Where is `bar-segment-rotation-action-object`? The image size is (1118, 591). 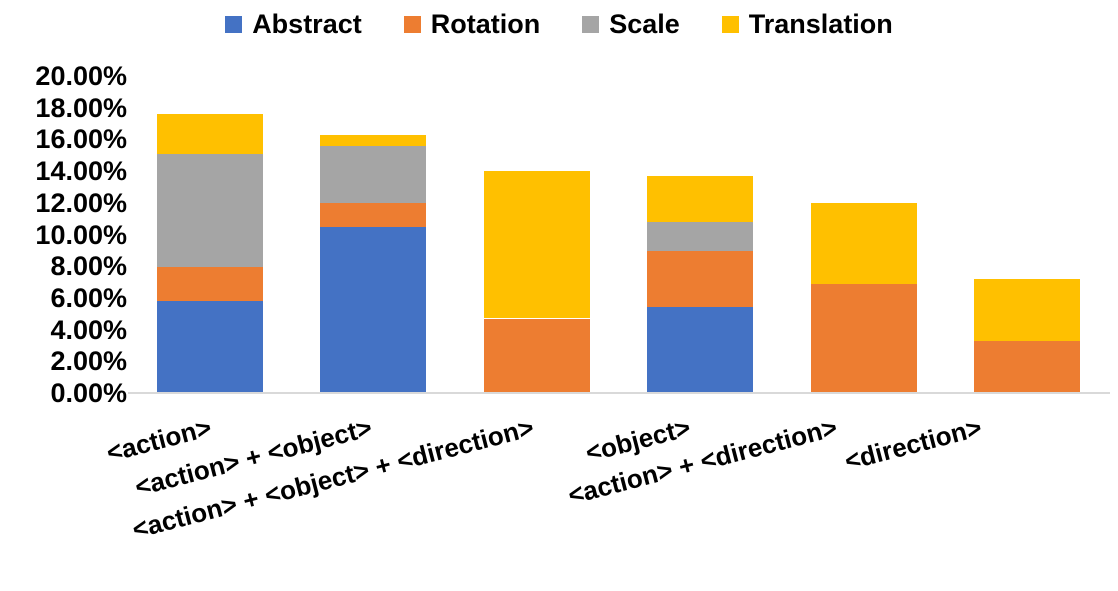
bar-segment-rotation-action-object is located at coordinates (373, 215).